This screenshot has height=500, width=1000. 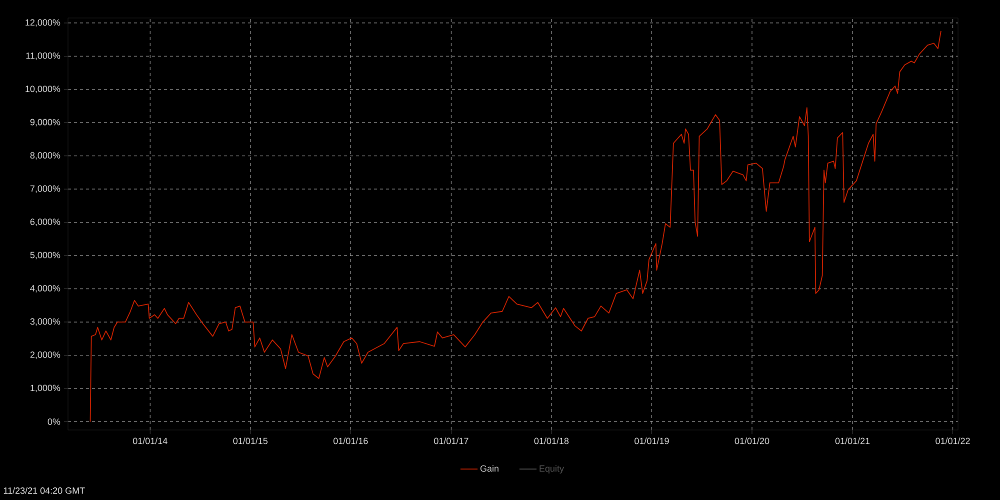 I want to click on y-tick-label: 2,000%, so click(x=45, y=355).